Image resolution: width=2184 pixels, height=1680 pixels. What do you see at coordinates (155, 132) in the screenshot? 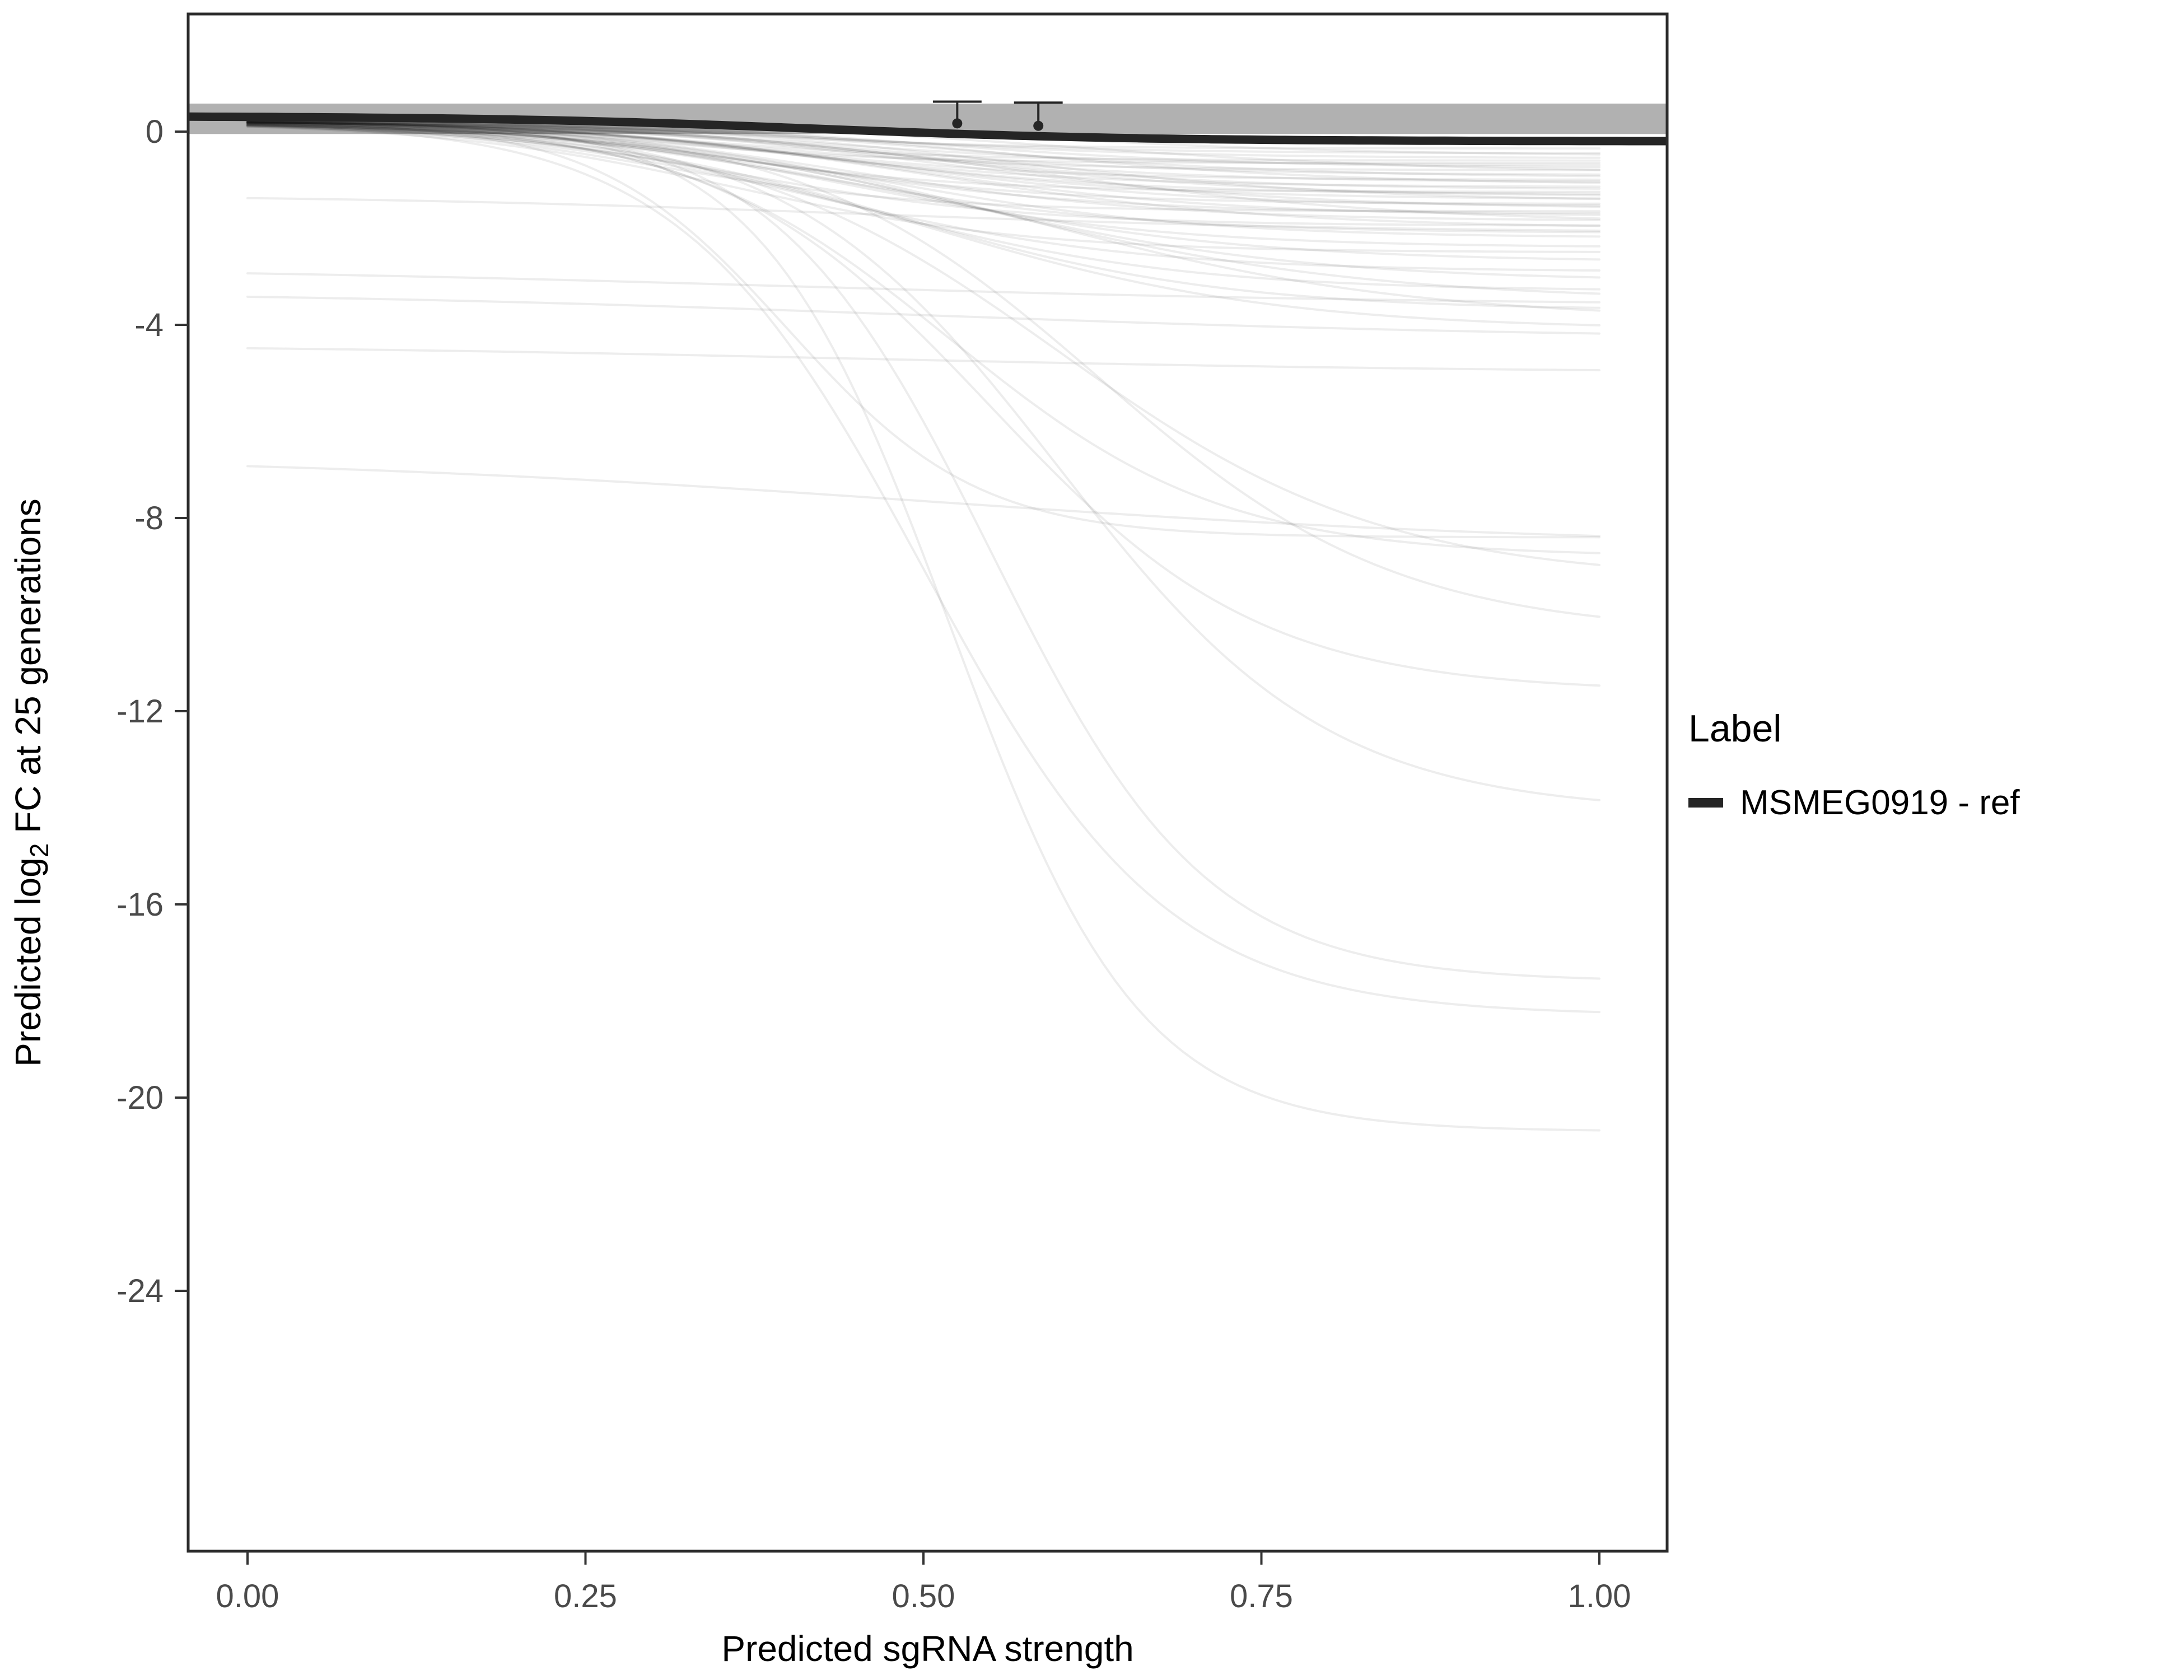
I see `y-tick-label: 0` at bounding box center [155, 132].